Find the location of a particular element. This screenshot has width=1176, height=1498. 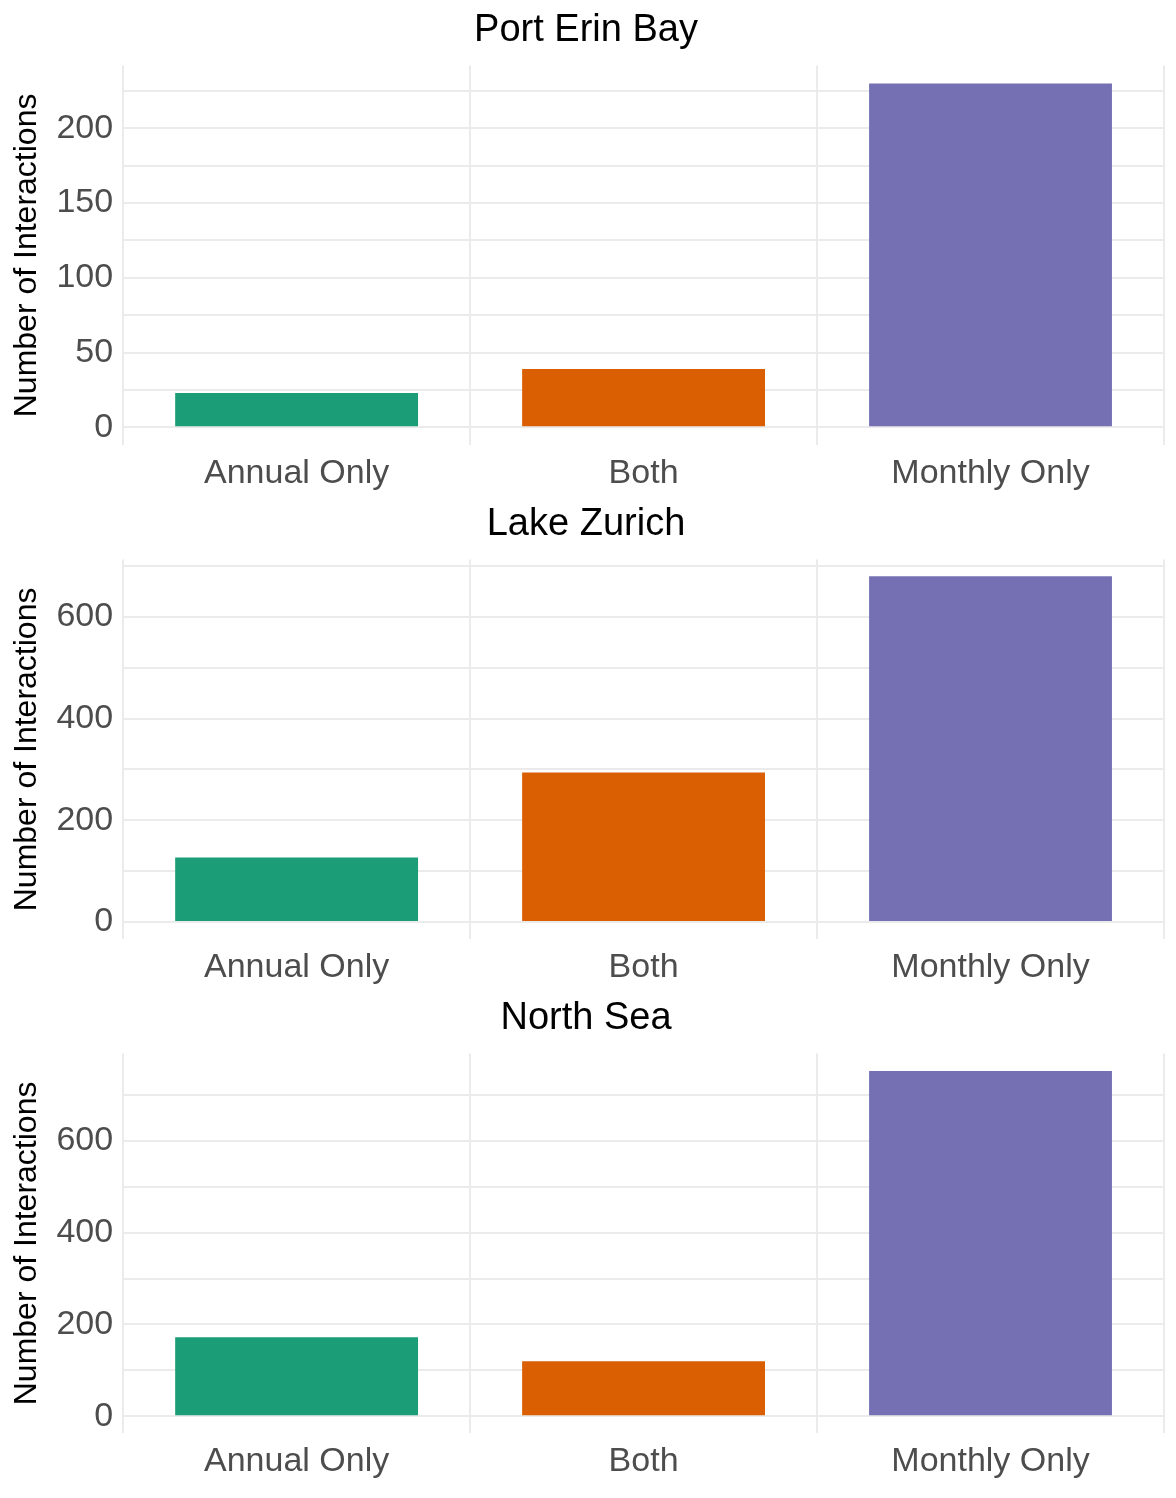

chart-title: Lake Zurich is located at coordinates (586, 522).